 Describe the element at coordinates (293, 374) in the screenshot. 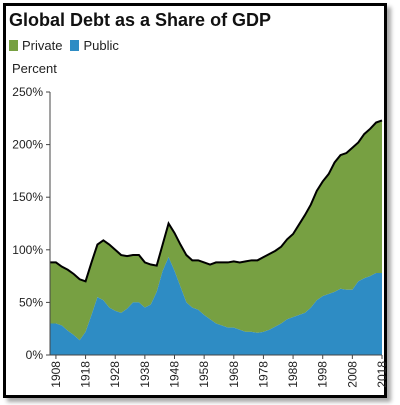

I see `x-tick-label: 1988` at that location.